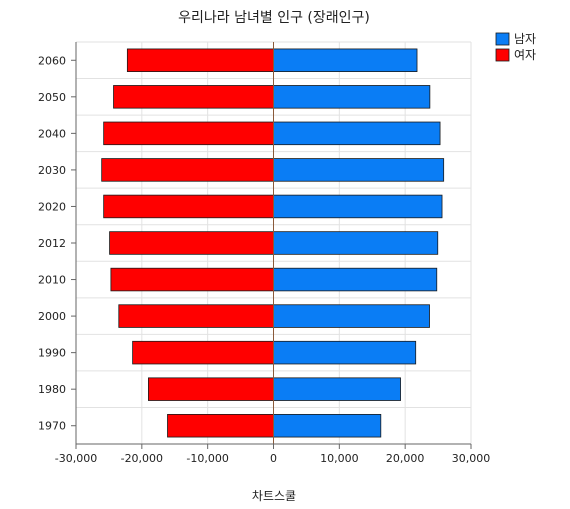  What do you see at coordinates (203, 352) in the screenshot?
I see `bar-female-1990` at bounding box center [203, 352].